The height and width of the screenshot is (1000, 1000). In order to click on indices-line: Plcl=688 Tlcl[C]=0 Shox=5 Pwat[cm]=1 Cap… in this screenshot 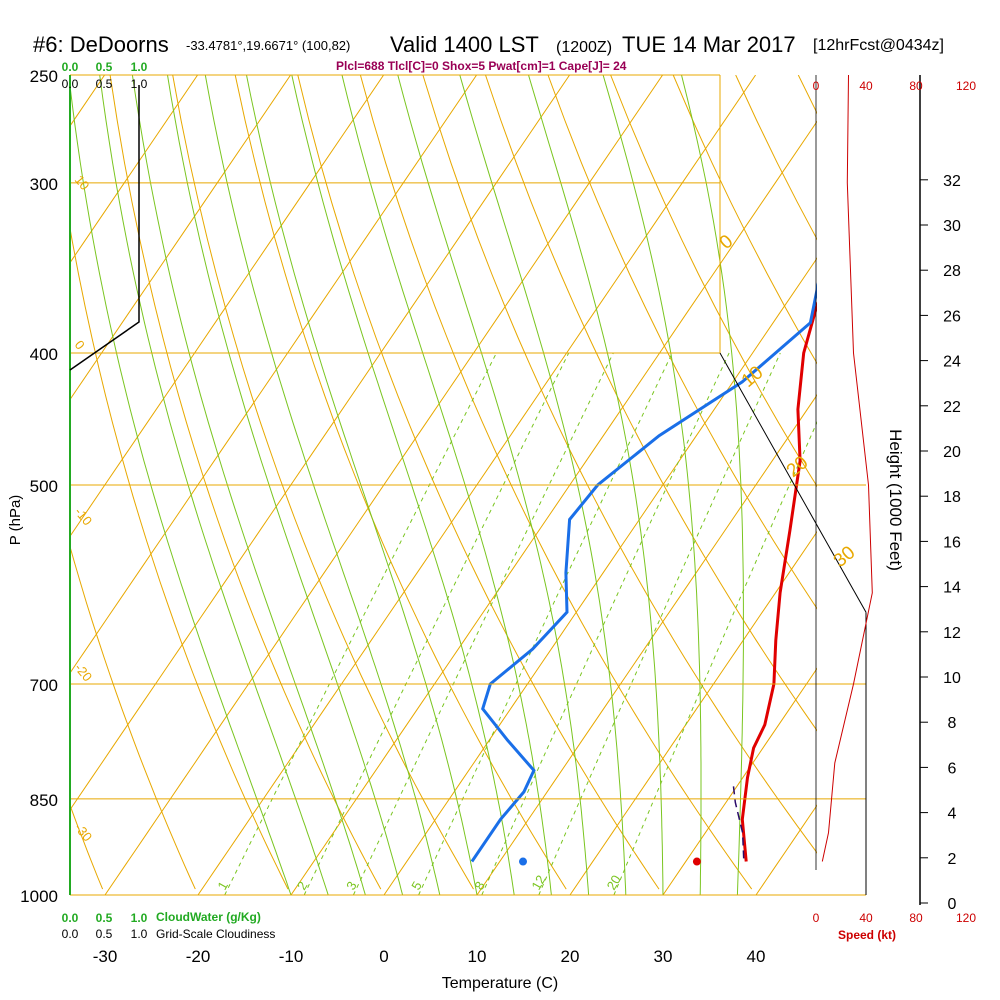, I will do `click(481, 66)`.